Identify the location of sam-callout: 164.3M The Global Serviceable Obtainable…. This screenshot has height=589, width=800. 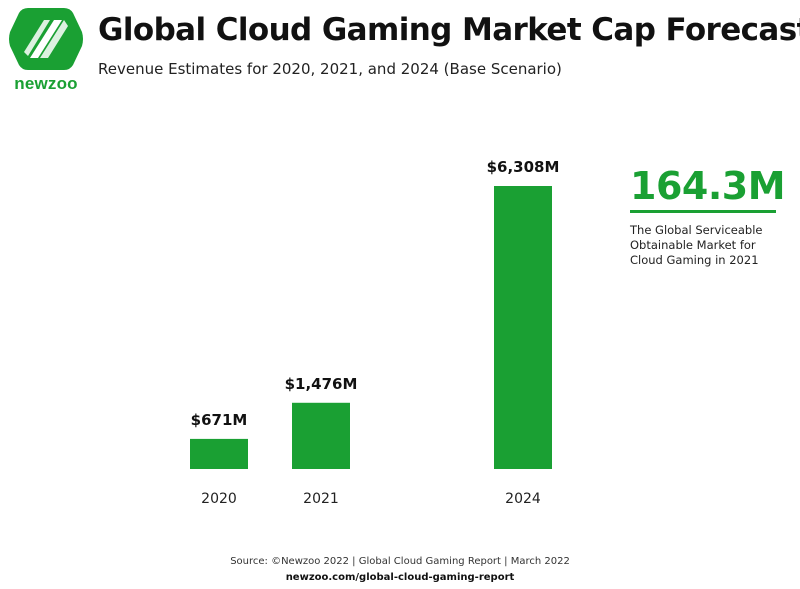
(708, 216).